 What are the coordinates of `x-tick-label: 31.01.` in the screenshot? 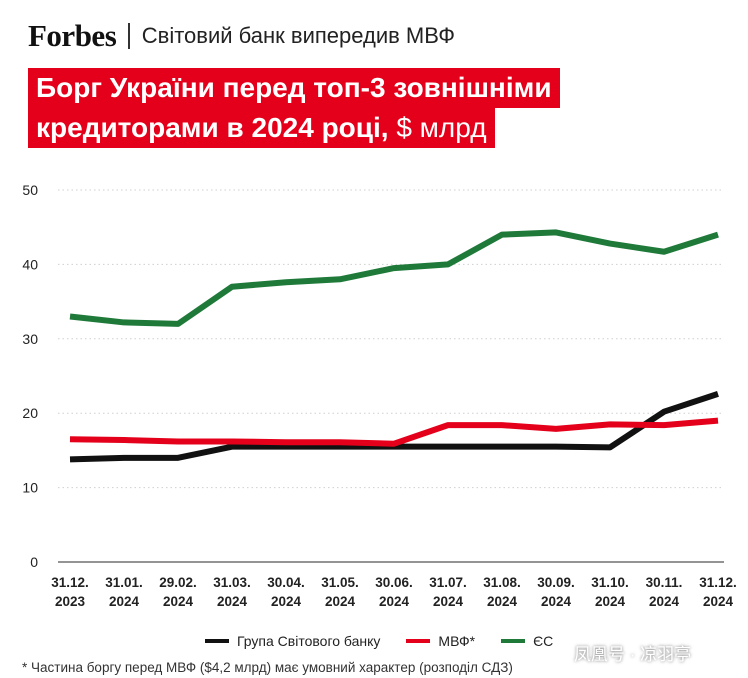 It's located at (124, 582).